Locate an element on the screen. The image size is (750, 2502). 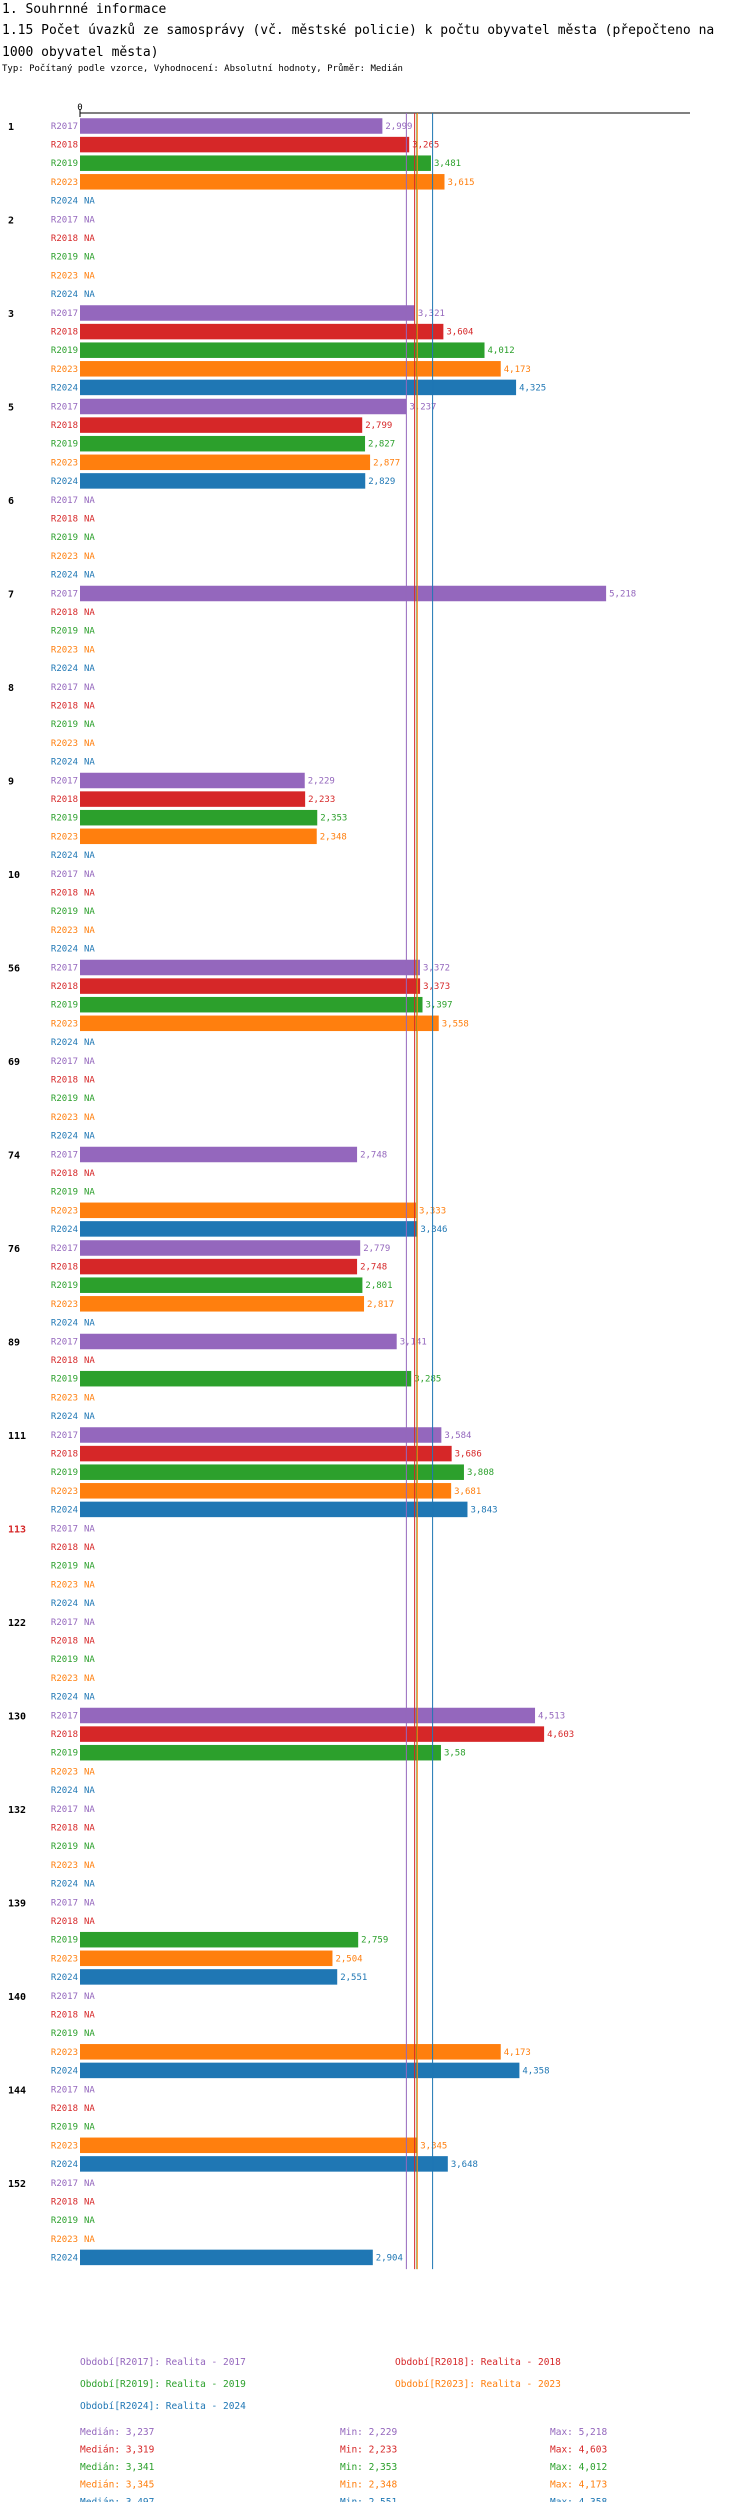
data-label: 2,904 is located at coordinates (389, 2258).